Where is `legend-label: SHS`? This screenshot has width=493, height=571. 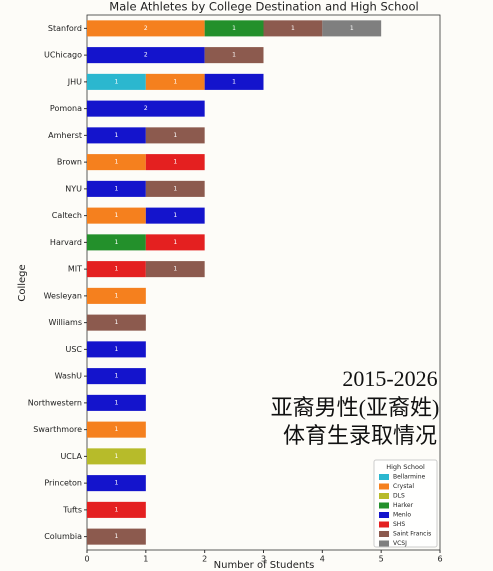
legend-label: SHS is located at coordinates (399, 524).